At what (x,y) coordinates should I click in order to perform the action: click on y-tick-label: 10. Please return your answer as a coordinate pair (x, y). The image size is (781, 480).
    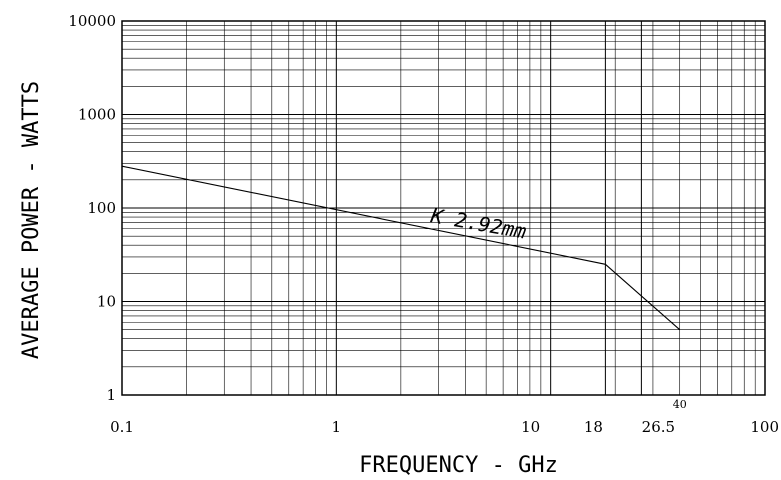
    Looking at the image, I should click on (106, 302).